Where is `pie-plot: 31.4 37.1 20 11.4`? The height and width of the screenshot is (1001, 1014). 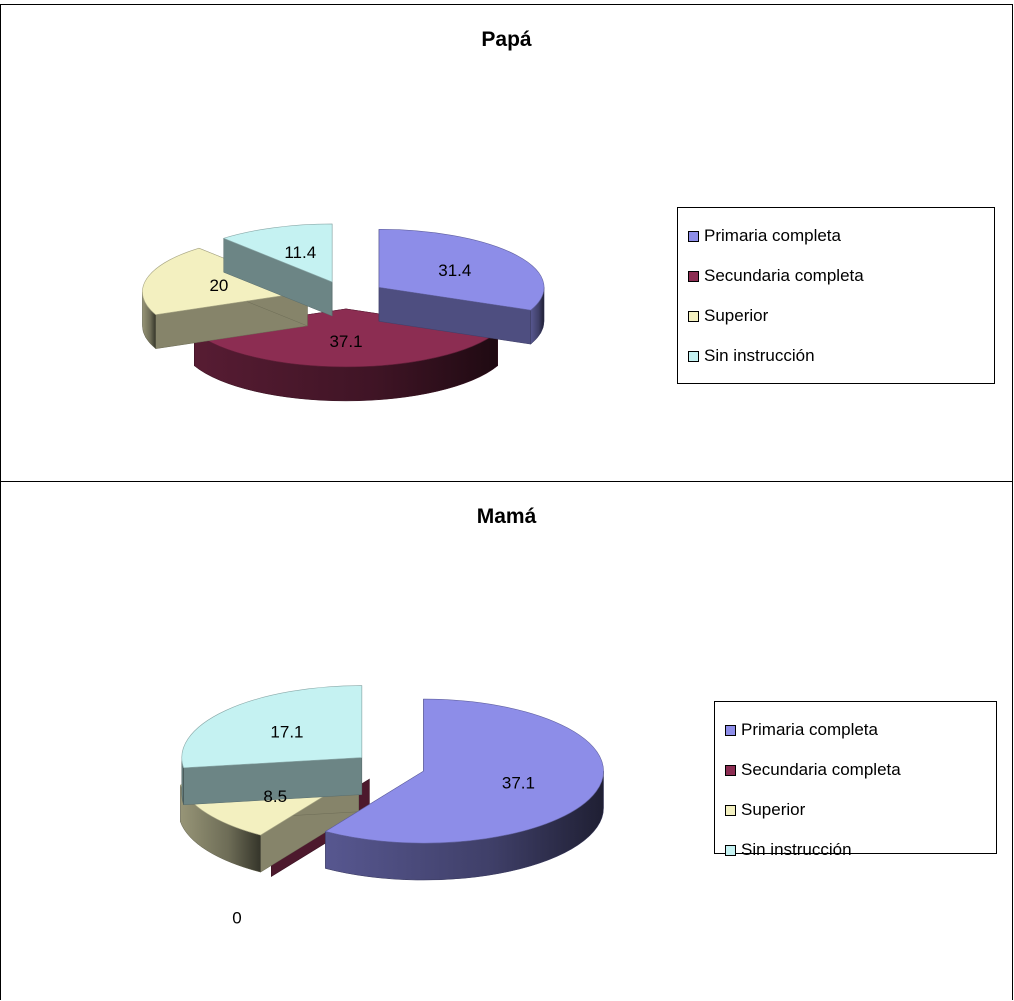 pie-plot: 31.4 37.1 20 11.4 is located at coordinates (343, 312).